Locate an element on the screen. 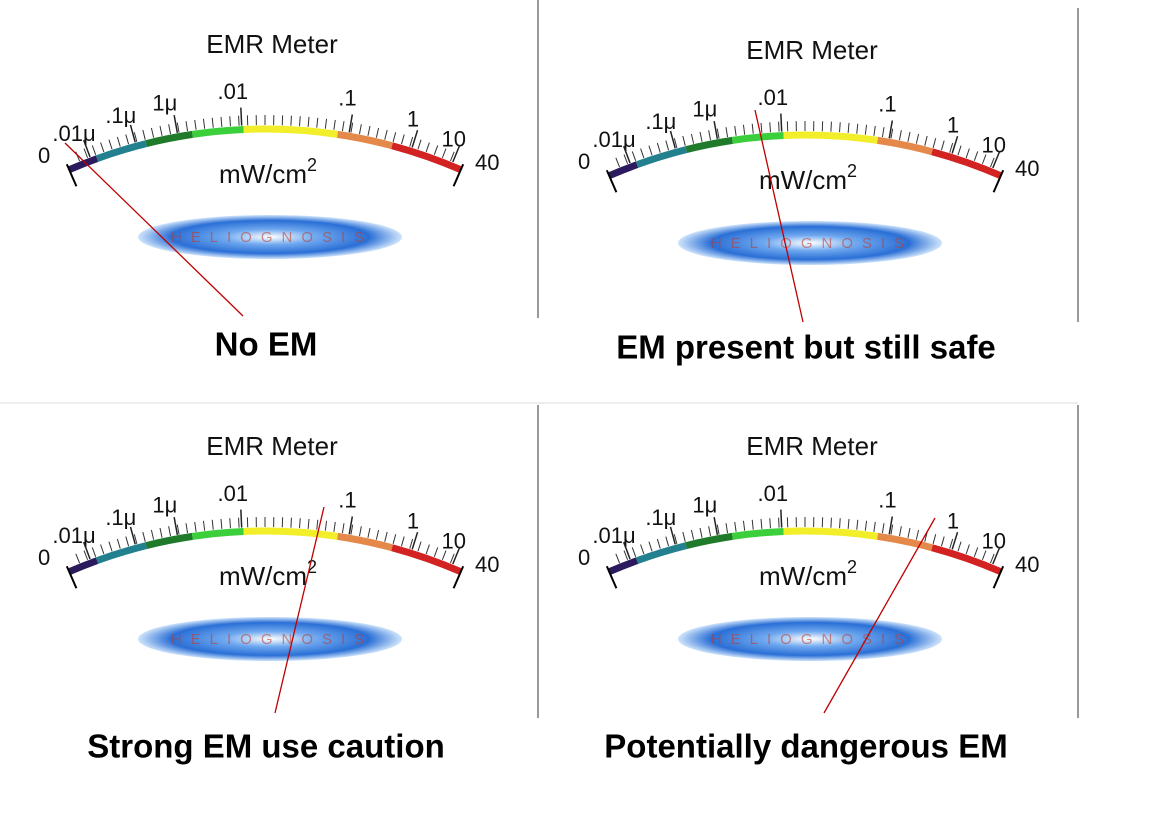 The height and width of the screenshot is (828, 1162). end-tick is located at coordinates (71, 175).